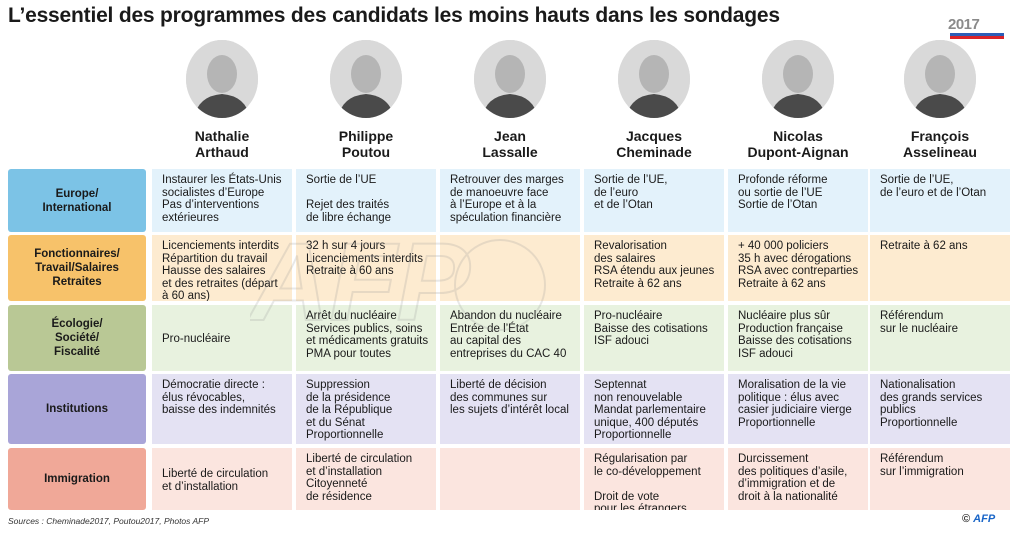 The width and height of the screenshot is (1014, 535). I want to click on candidate-name: Nathalie Arthaud, so click(222, 144).